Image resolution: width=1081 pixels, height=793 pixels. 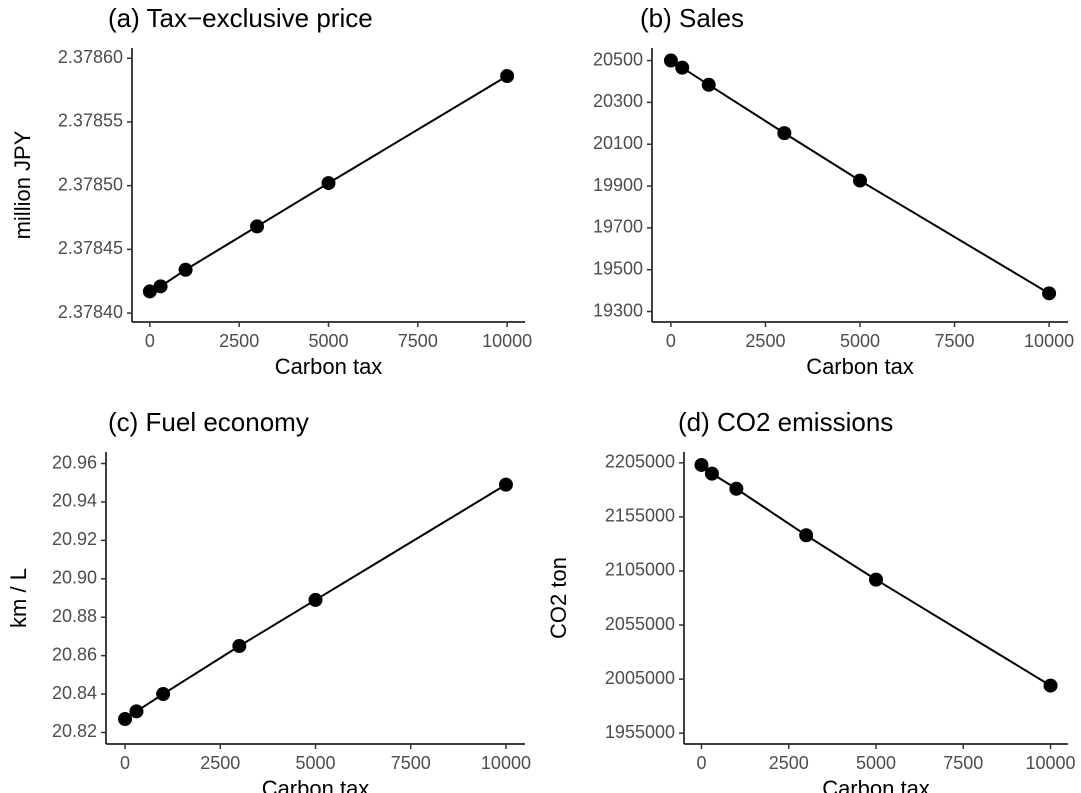 What do you see at coordinates (618, 101) in the screenshot?
I see `y-tick-label: 20300` at bounding box center [618, 101].